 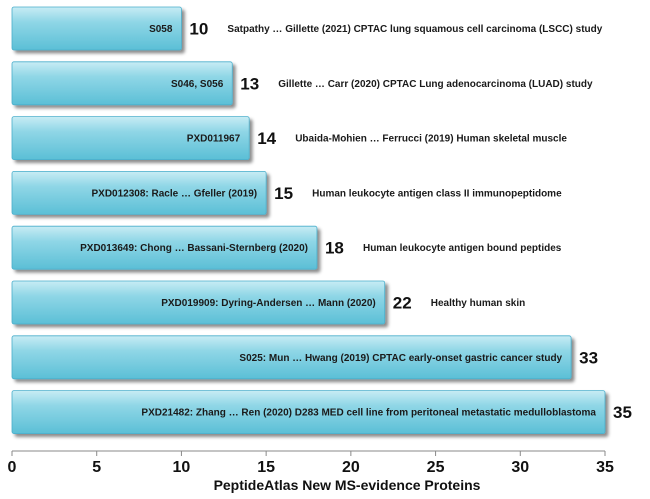 I want to click on bar-description: Human leukocyte antigen bound peptides, so click(x=462, y=248).